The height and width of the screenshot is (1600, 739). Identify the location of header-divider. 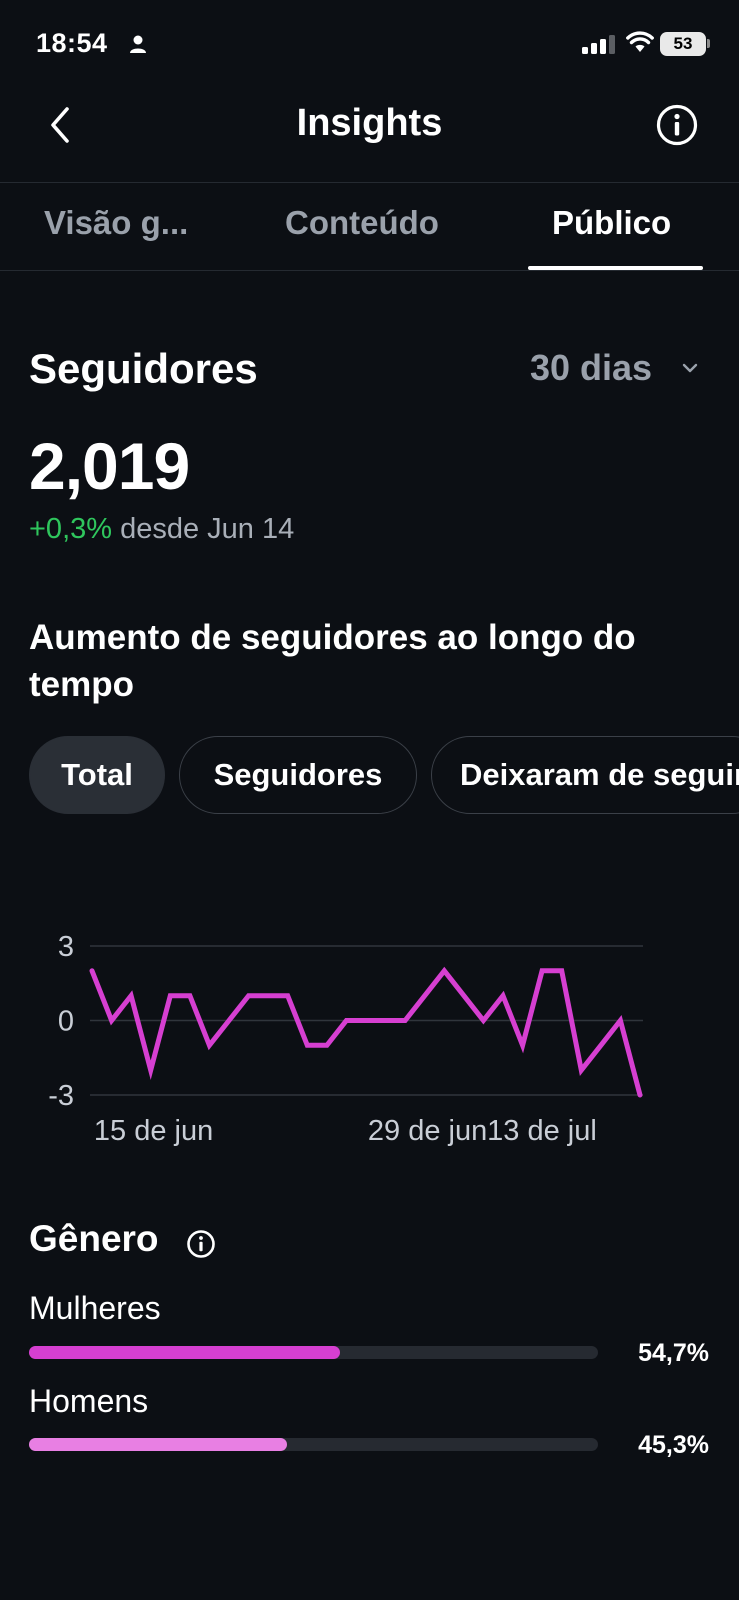
(369, 182).